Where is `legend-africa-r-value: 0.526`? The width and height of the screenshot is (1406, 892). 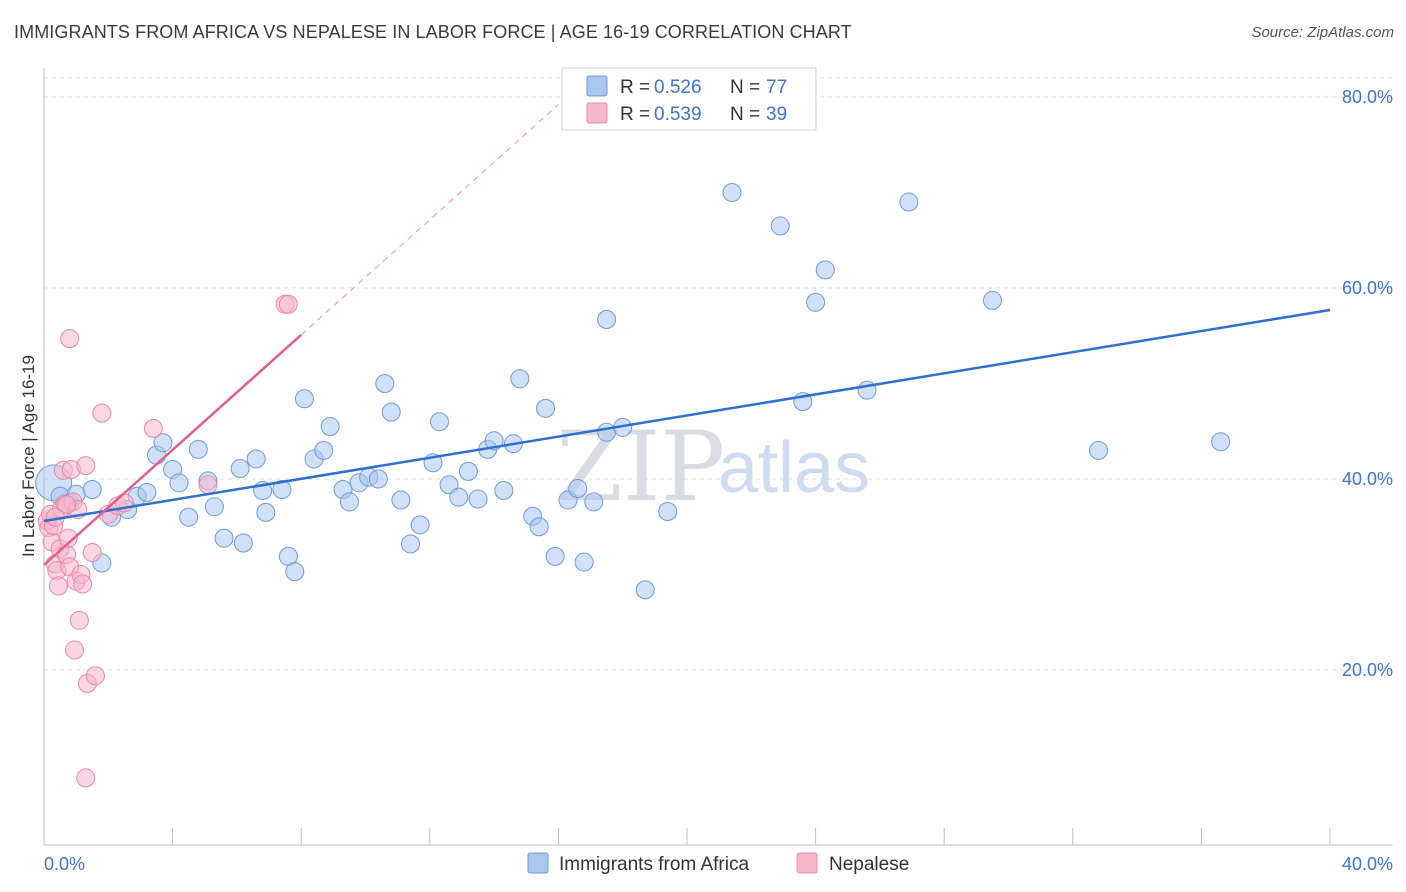 legend-africa-r-value: 0.526 is located at coordinates (678, 87).